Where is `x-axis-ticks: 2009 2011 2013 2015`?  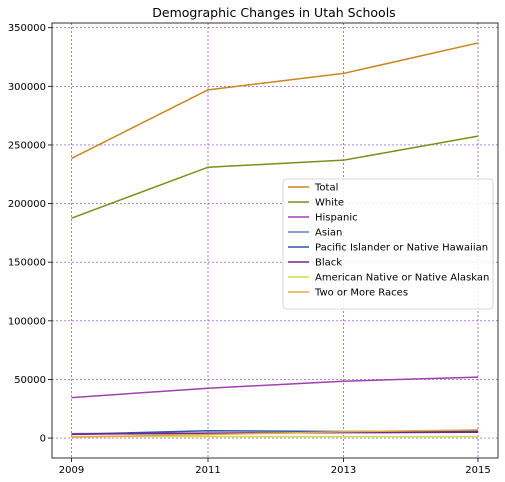
x-axis-ticks: 2009 2011 2013 2015 is located at coordinates (275, 467).